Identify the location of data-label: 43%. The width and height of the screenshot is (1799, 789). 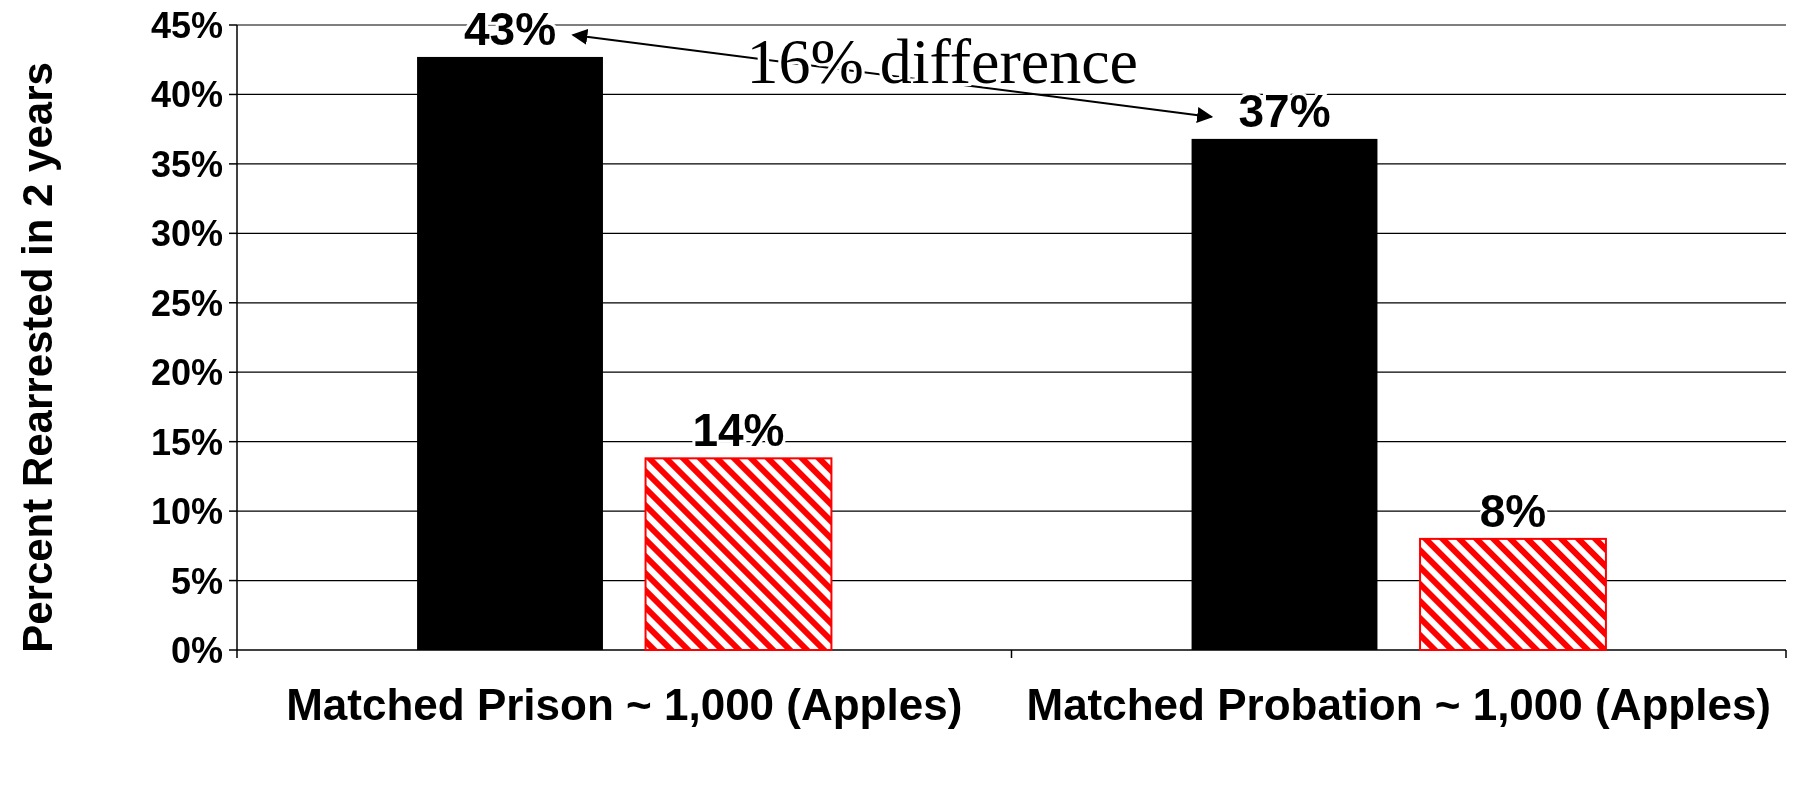
(510, 28).